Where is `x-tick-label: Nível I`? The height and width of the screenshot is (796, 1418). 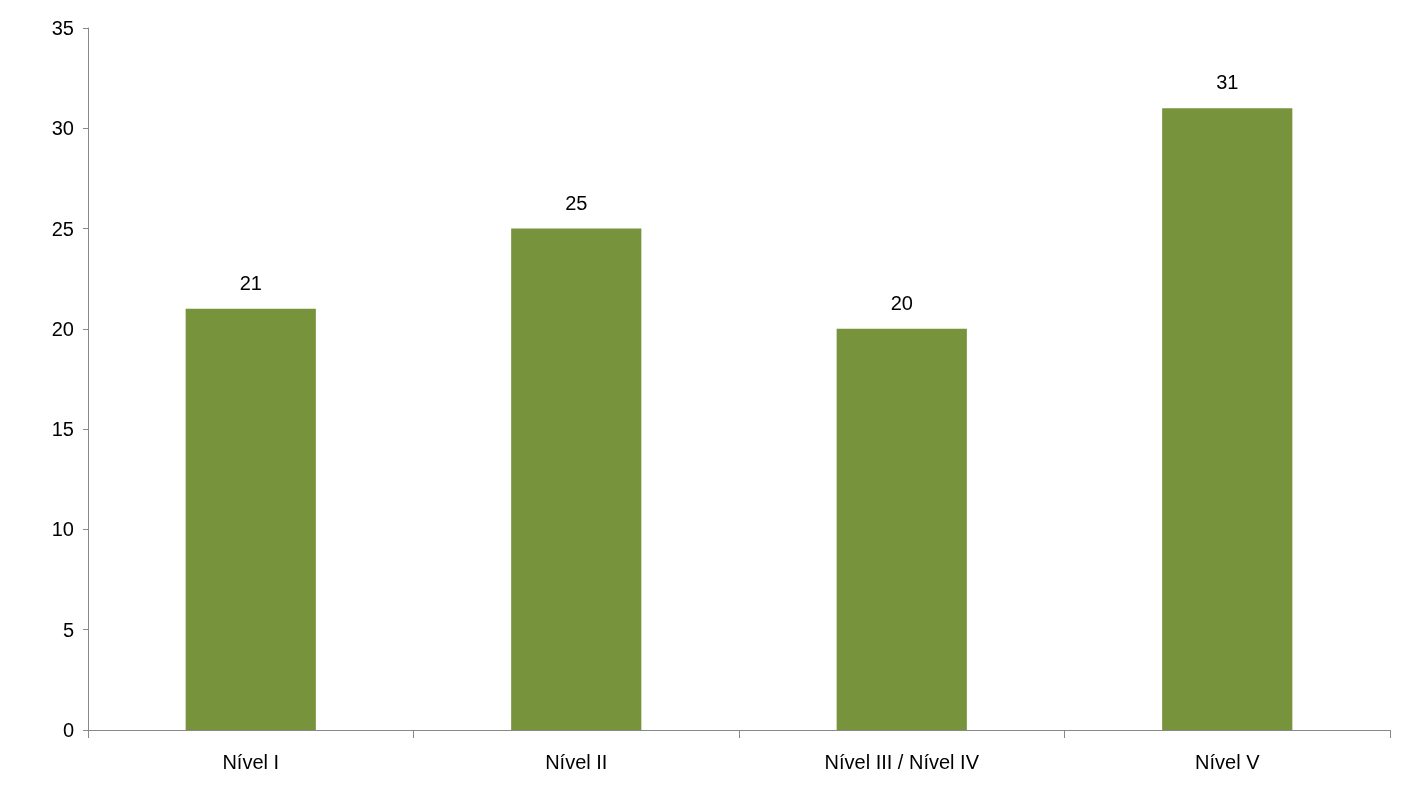
x-tick-label: Nível I is located at coordinates (251, 762).